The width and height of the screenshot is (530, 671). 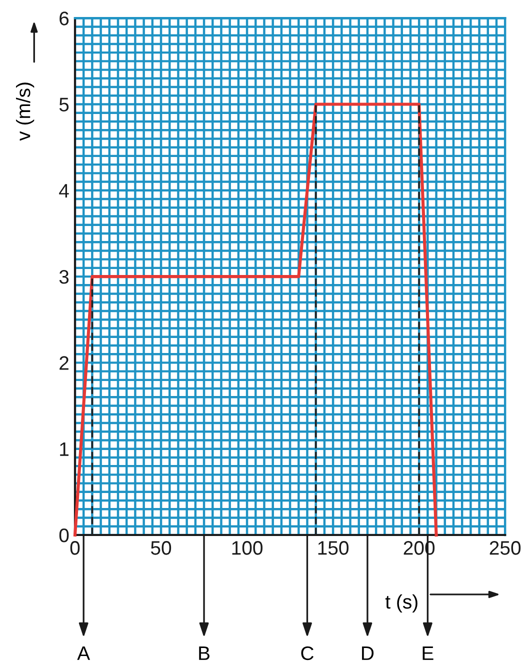 What do you see at coordinates (64, 19) in the screenshot?
I see `y-tick-label: 6` at bounding box center [64, 19].